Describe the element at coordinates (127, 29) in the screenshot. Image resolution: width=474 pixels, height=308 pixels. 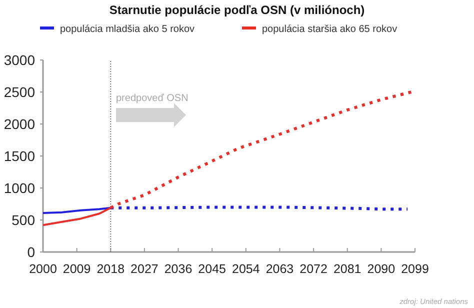
I see `legend-label: populácia mladšia ako 5 rokov` at that location.